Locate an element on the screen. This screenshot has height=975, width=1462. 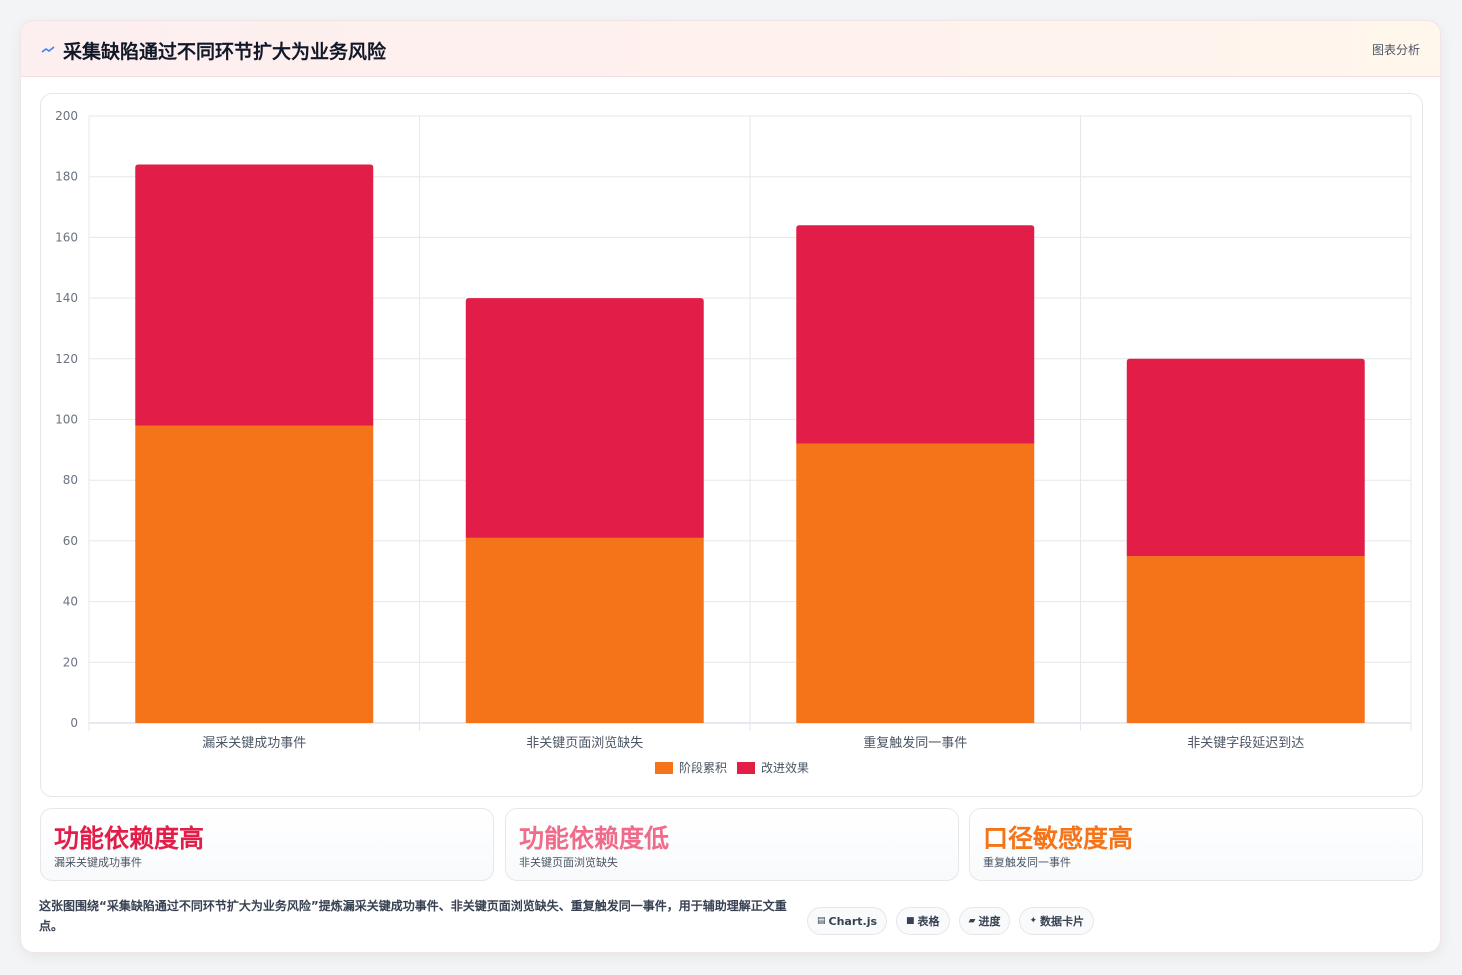
progress-icon: ▰ is located at coordinates (972, 921).